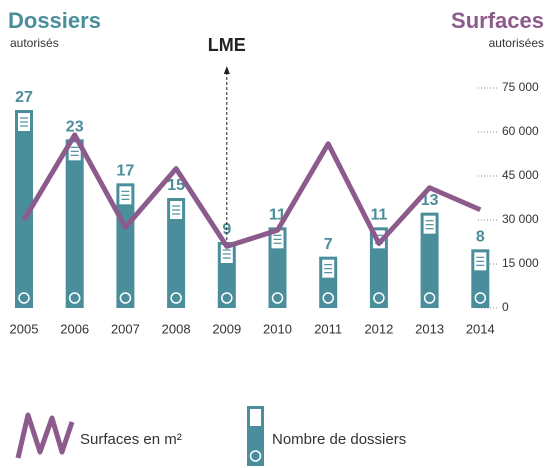 The image size is (547, 468). Describe the element at coordinates (497, 20) in the screenshot. I see `y2-axis-title: Surfaces` at that location.